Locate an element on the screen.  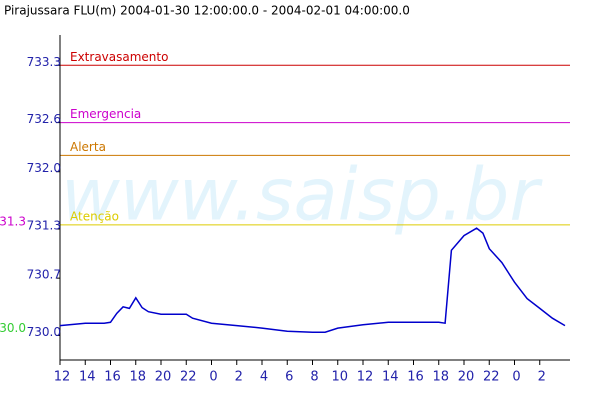
y-tick-label: 730.7 is located at coordinates (44, 275).